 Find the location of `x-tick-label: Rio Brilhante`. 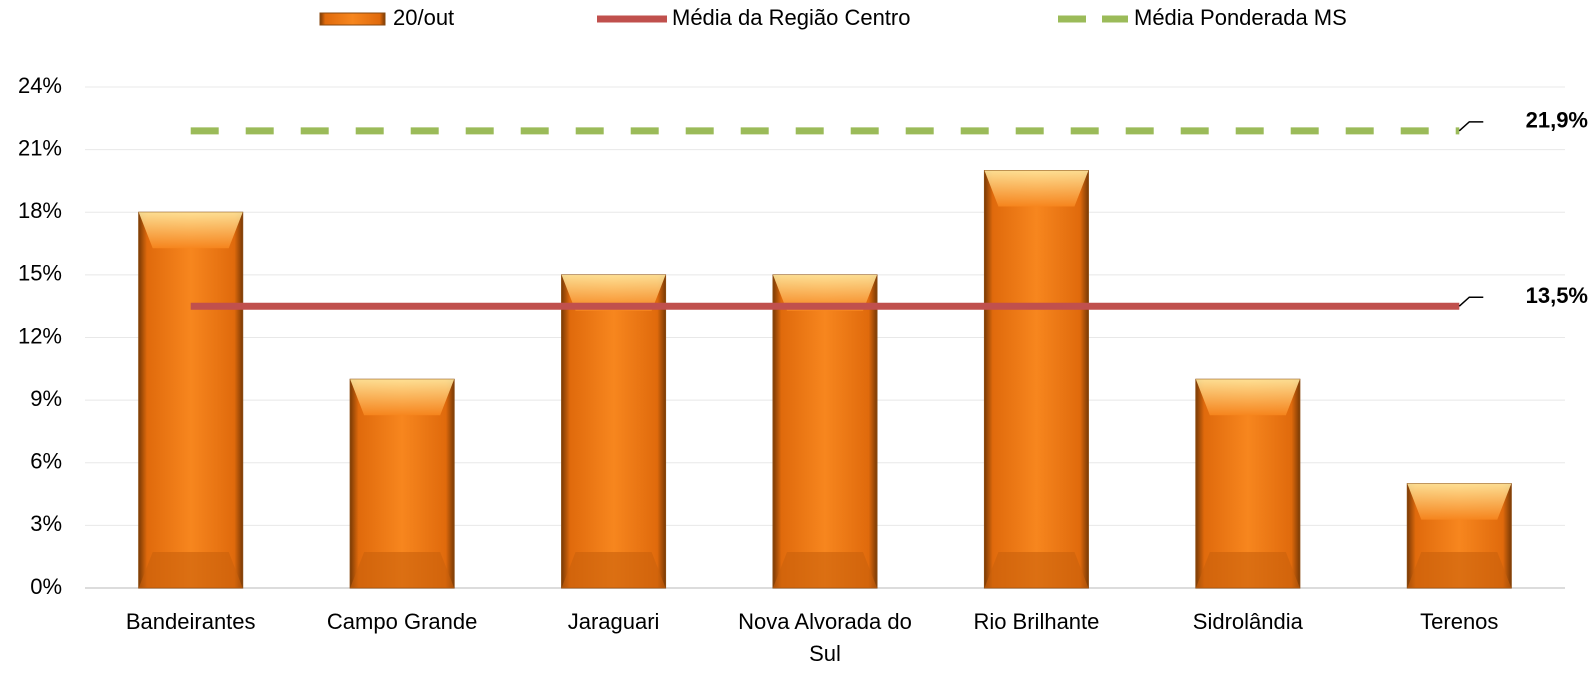

x-tick-label: Rio Brilhante is located at coordinates (1036, 621).